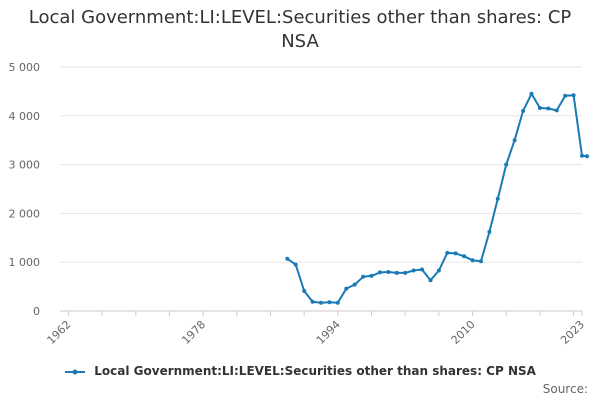 The image size is (600, 400). Describe the element at coordinates (328, 332) in the screenshot. I see `x-tick-label: 1994` at that location.